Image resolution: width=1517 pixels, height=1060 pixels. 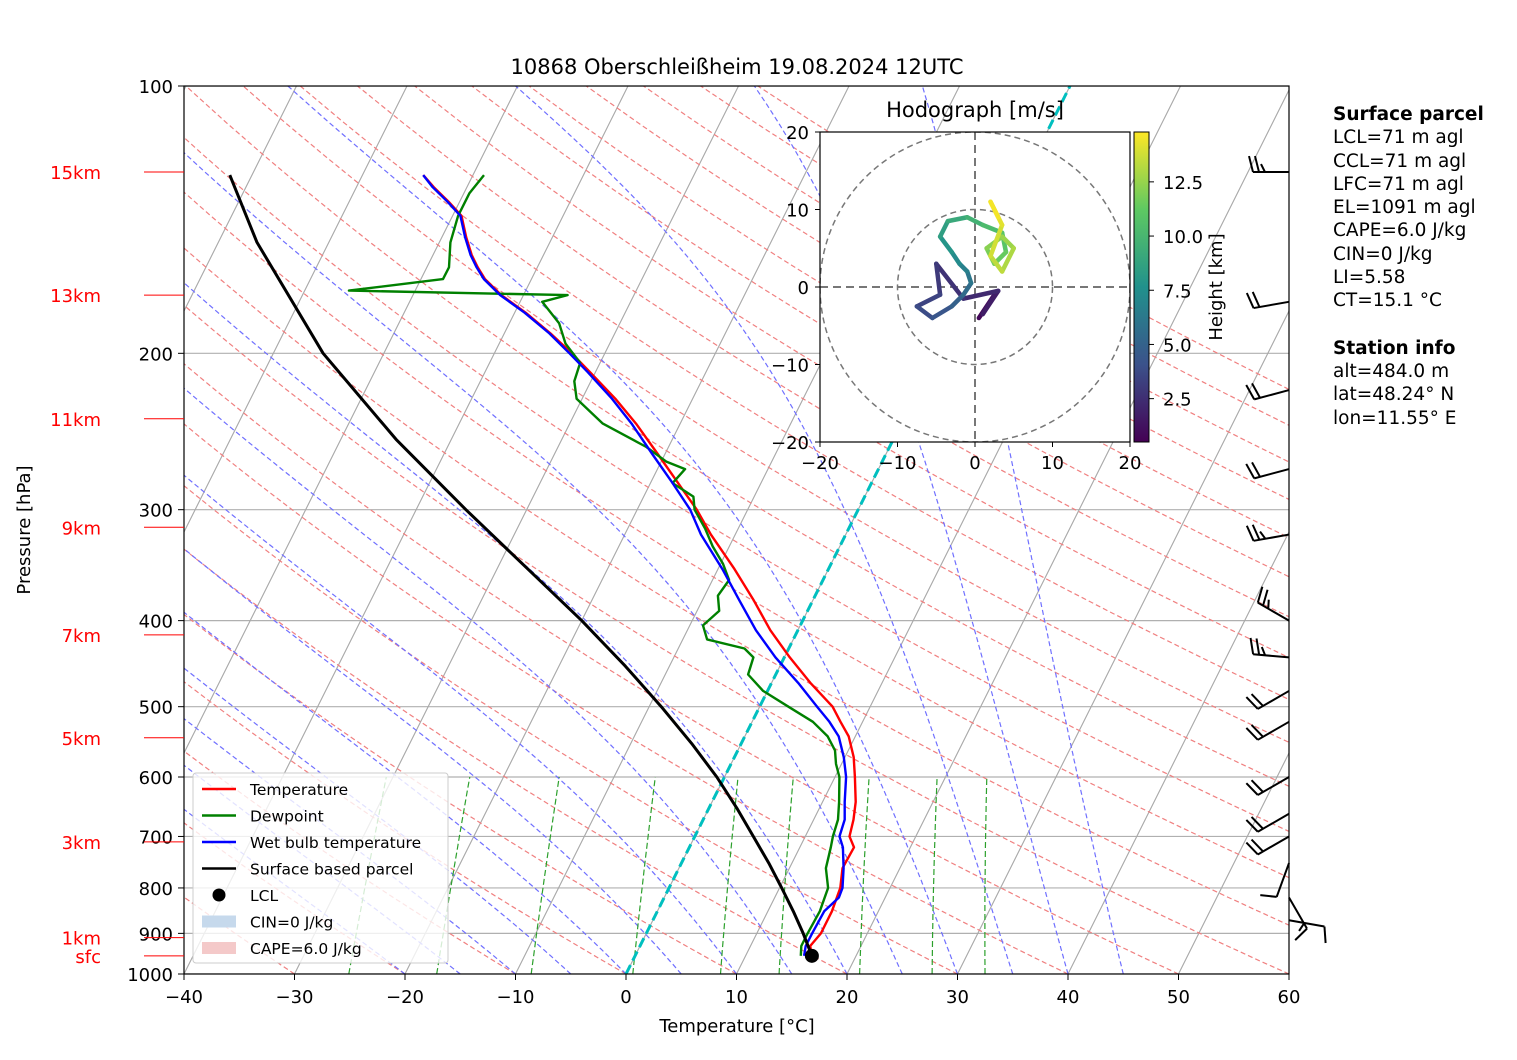 What do you see at coordinates (1216, 286) in the screenshot?
I see `colorbar-label: Height [km]` at bounding box center [1216, 286].